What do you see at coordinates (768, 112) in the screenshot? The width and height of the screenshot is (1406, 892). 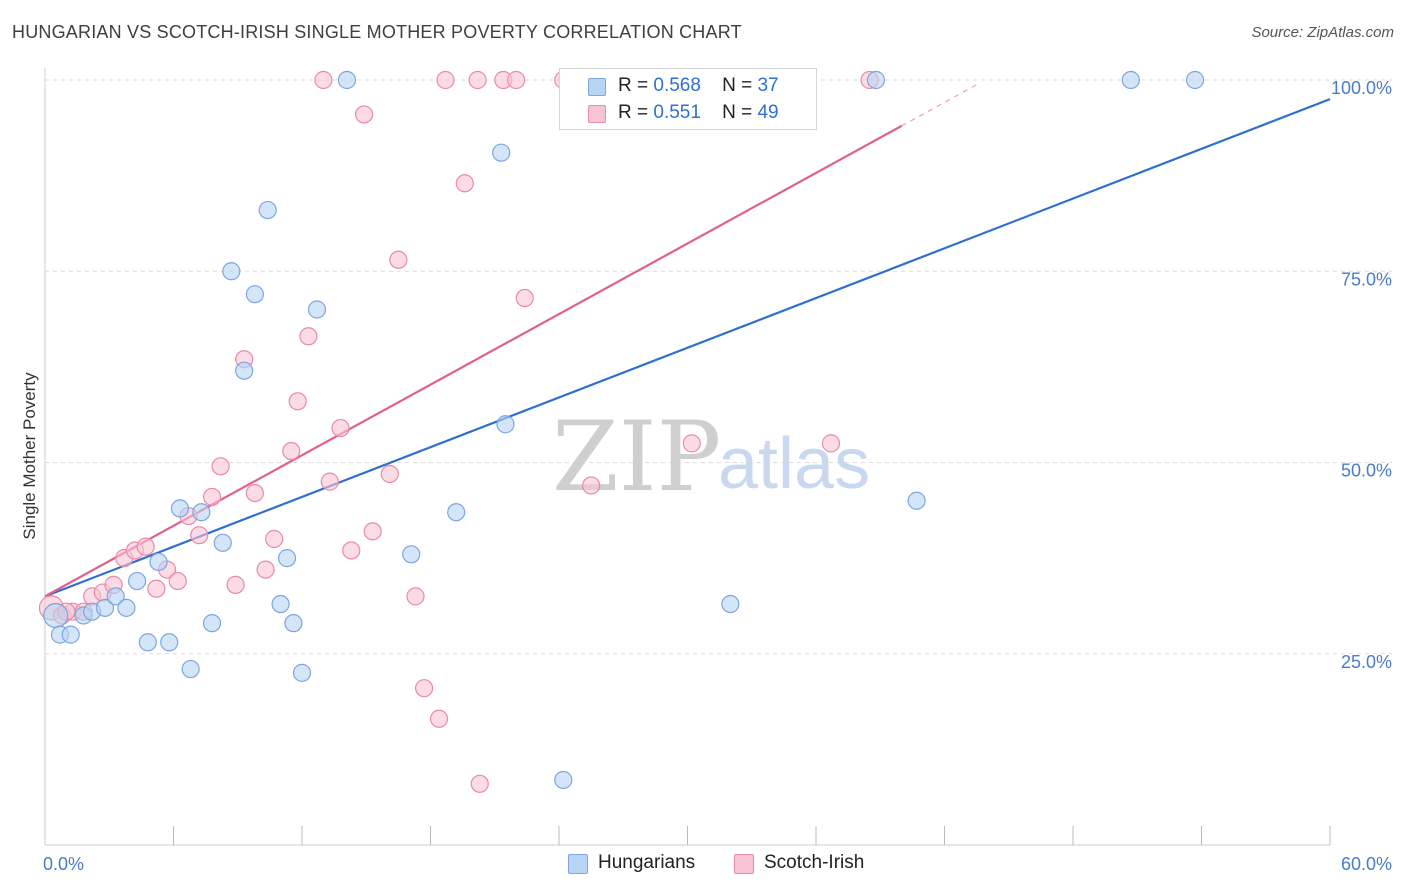 I see `legend-n-value: 49` at bounding box center [768, 112].